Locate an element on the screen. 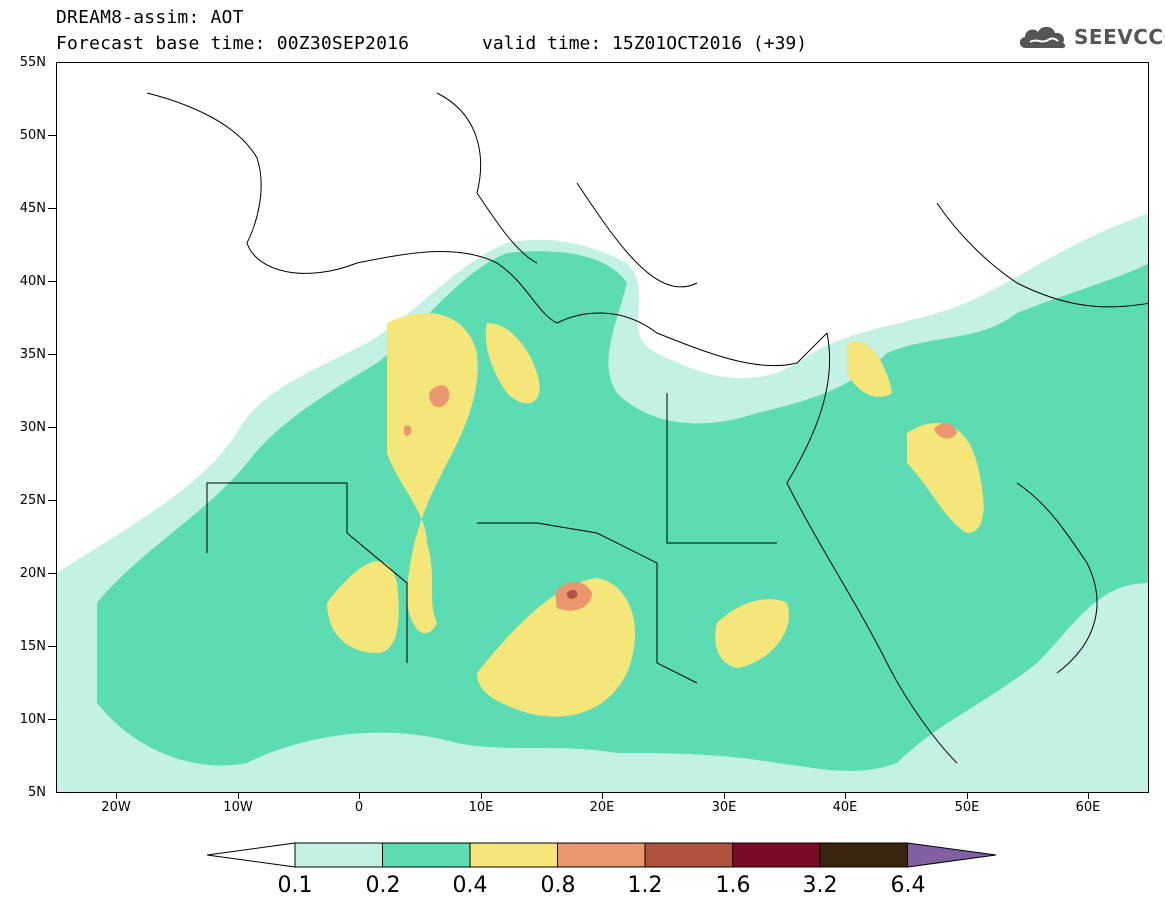  lon-label: 10E is located at coordinates (481, 807).